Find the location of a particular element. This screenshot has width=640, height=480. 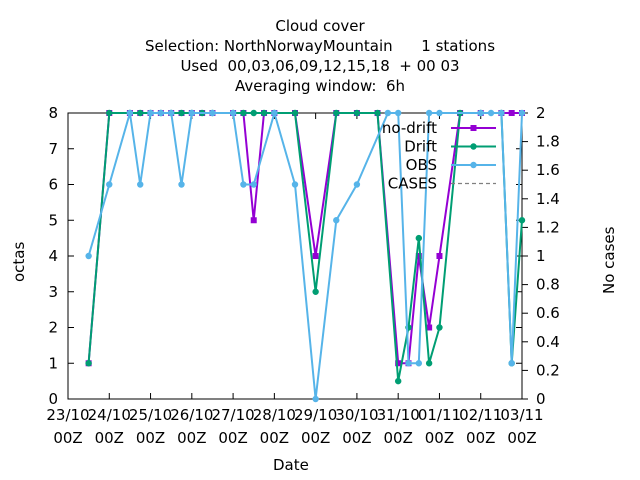

y2-tick-label: 2 is located at coordinates (541, 113).